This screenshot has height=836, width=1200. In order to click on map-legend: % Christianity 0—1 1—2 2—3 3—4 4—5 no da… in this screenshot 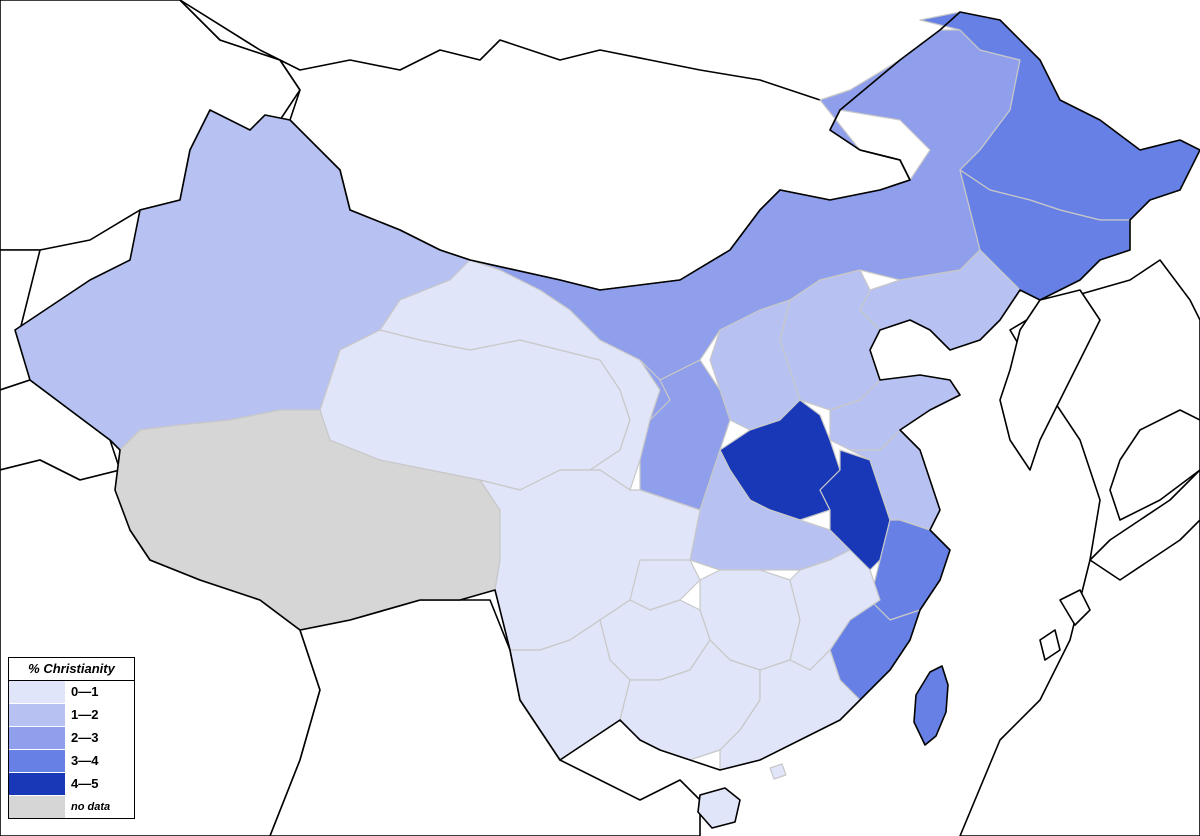, I will do `click(71, 738)`.